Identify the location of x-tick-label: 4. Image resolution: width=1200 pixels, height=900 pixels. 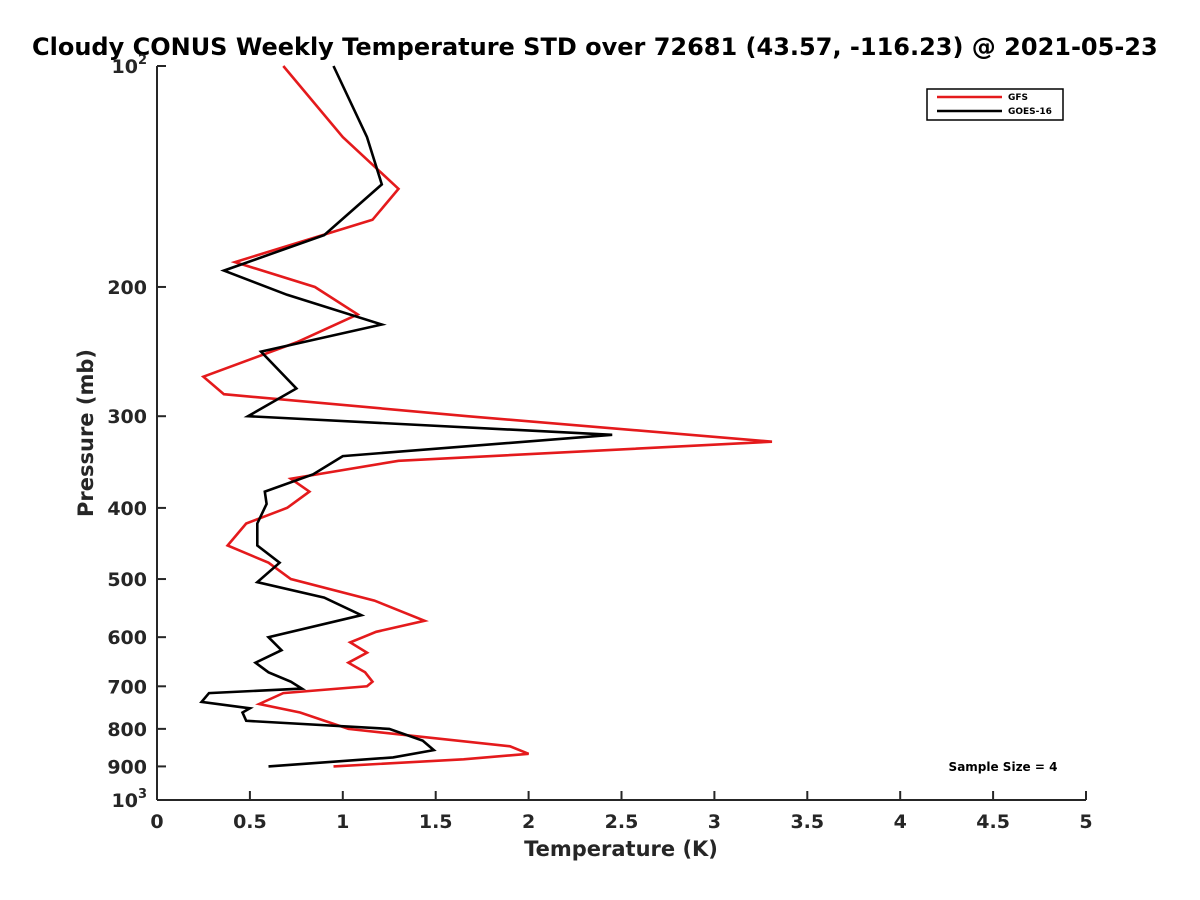
(900, 822).